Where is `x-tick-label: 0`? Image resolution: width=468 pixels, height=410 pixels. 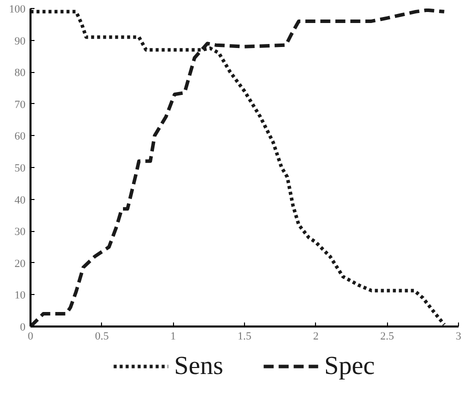
x-tick-label: 0 is located at coordinates (31, 336).